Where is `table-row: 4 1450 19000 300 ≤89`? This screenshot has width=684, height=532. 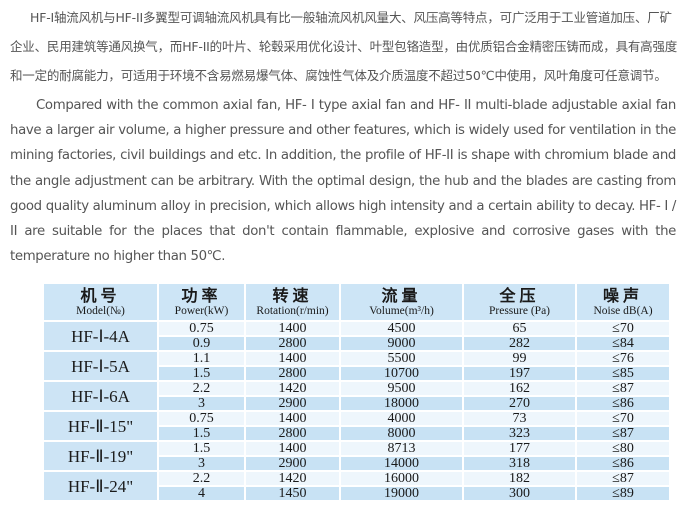 table-row: 4 1450 19000 300 ≤89 is located at coordinates (357, 493).